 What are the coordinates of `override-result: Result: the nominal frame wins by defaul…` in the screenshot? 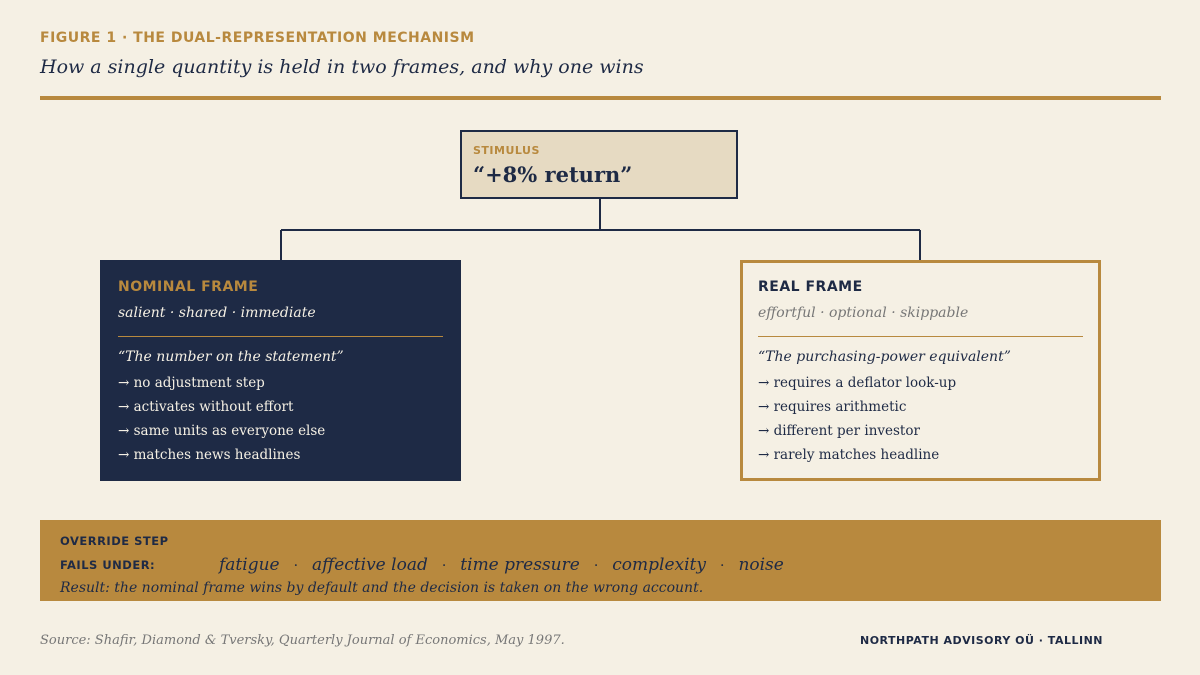 It's located at (382, 588).